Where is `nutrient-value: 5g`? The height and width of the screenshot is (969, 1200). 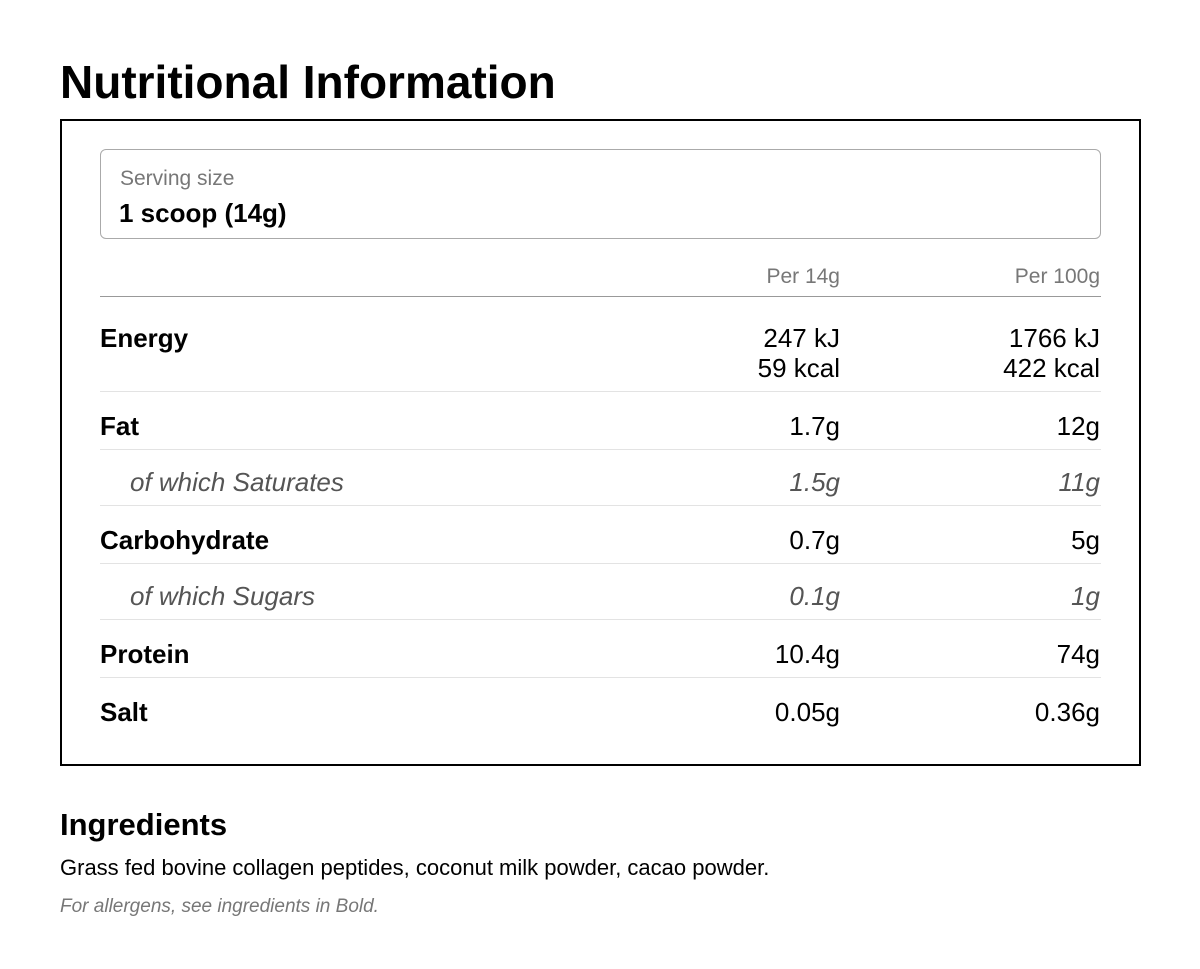 nutrient-value: 5g is located at coordinates (1085, 540).